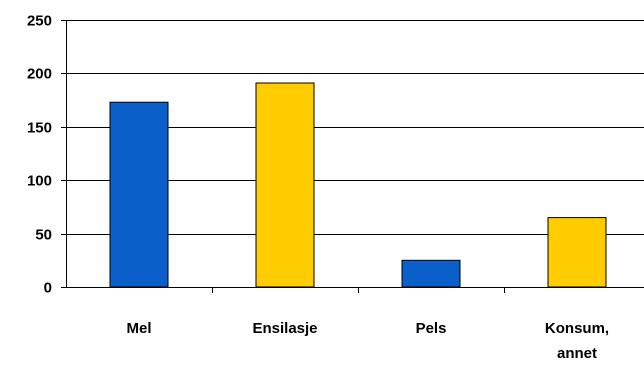 Image resolution: width=644 pixels, height=372 pixels. Describe the element at coordinates (39, 74) in the screenshot. I see `y-tick-label: 200` at that location.